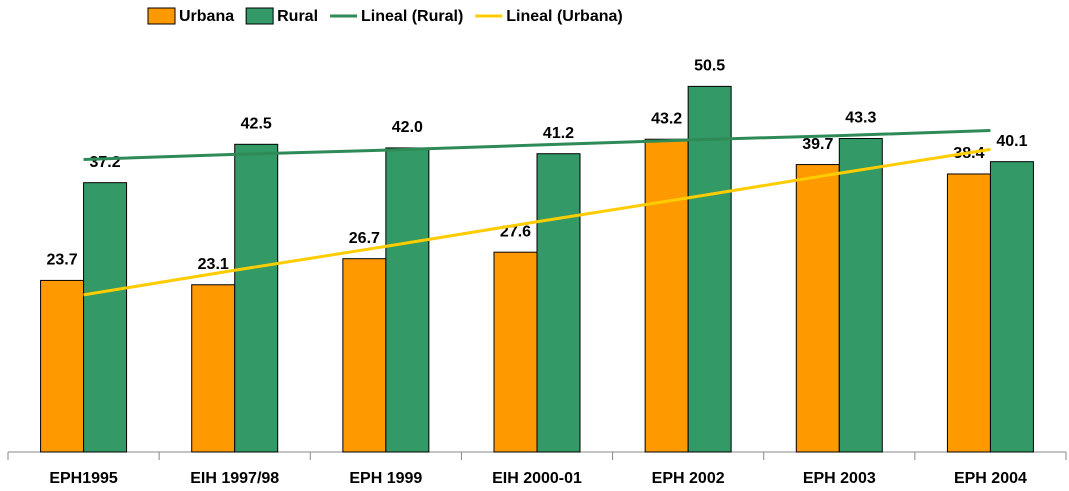 The height and width of the screenshot is (491, 1069). What do you see at coordinates (990, 478) in the screenshot?
I see `x-tick-label: EPH 2004` at bounding box center [990, 478].